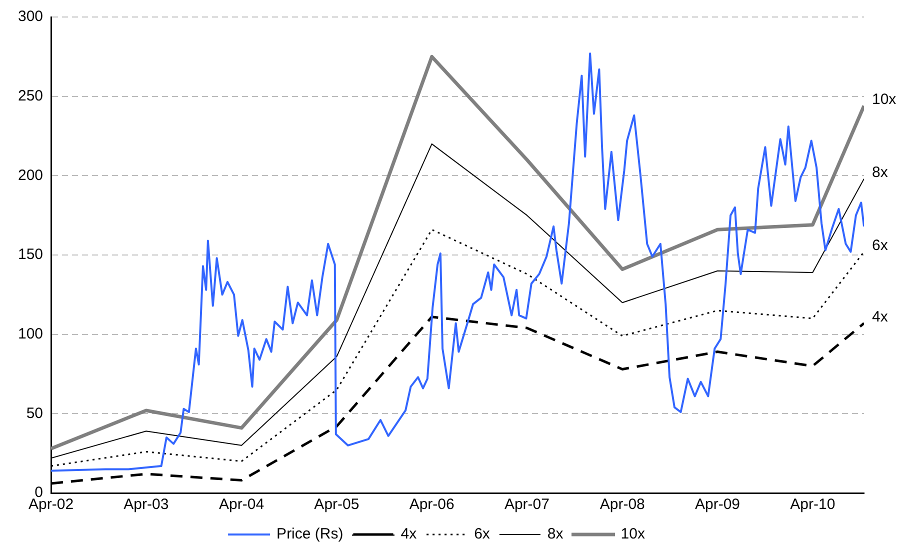  Describe the element at coordinates (813, 505) in the screenshot. I see `x-tick-label: Apr-10` at that location.